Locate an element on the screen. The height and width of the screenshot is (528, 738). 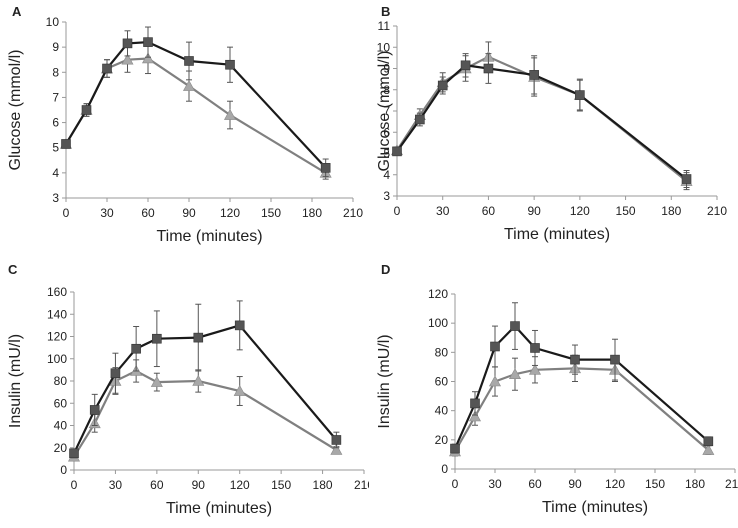
y-tick-label: 6 is located at coordinates (55, 123).